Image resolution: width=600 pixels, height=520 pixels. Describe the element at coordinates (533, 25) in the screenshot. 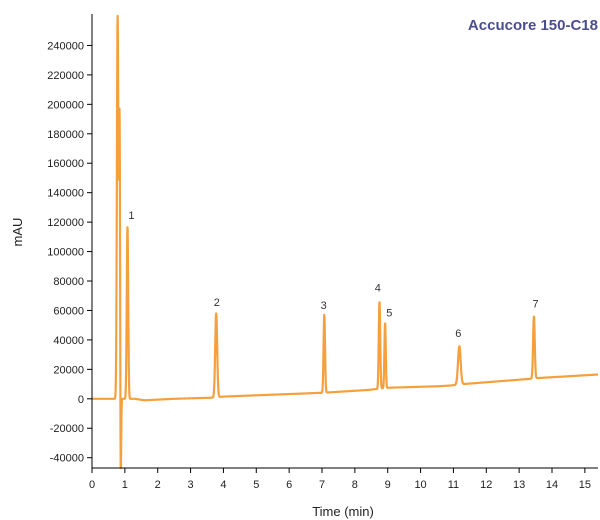

I see `chart-title: Accucore 150-C18` at that location.